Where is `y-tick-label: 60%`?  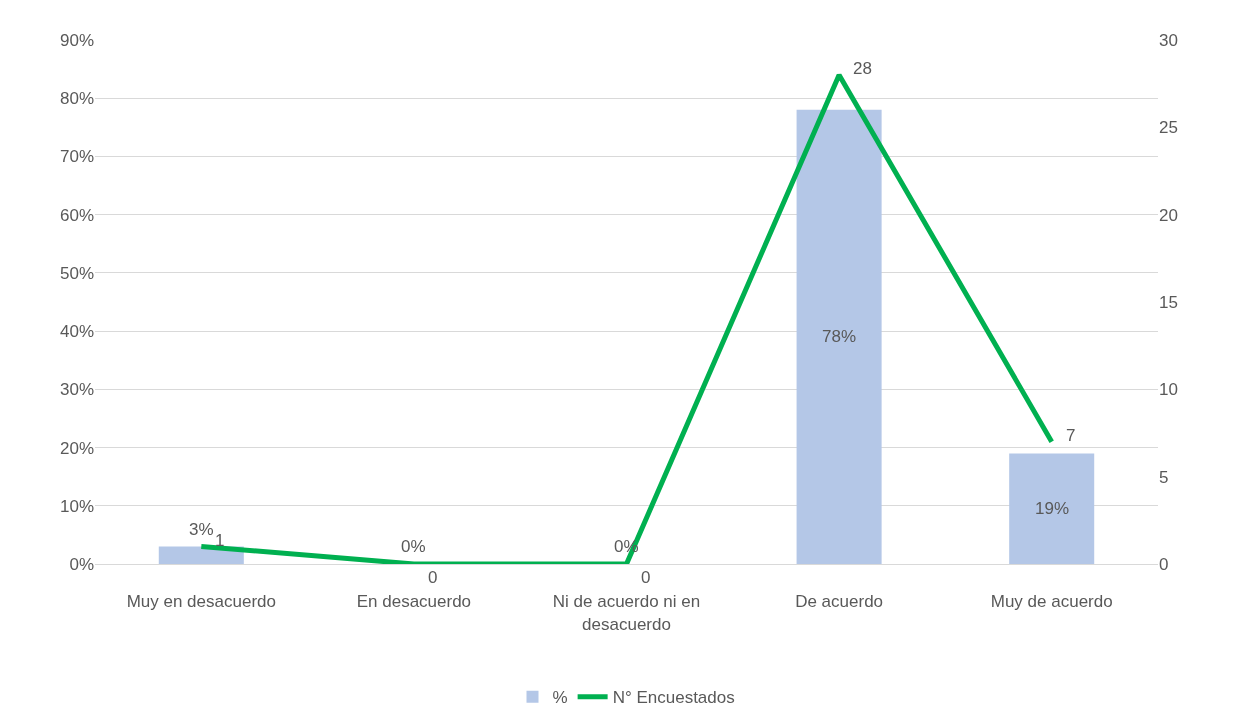 y-tick-label: 60% is located at coordinates (76, 215).